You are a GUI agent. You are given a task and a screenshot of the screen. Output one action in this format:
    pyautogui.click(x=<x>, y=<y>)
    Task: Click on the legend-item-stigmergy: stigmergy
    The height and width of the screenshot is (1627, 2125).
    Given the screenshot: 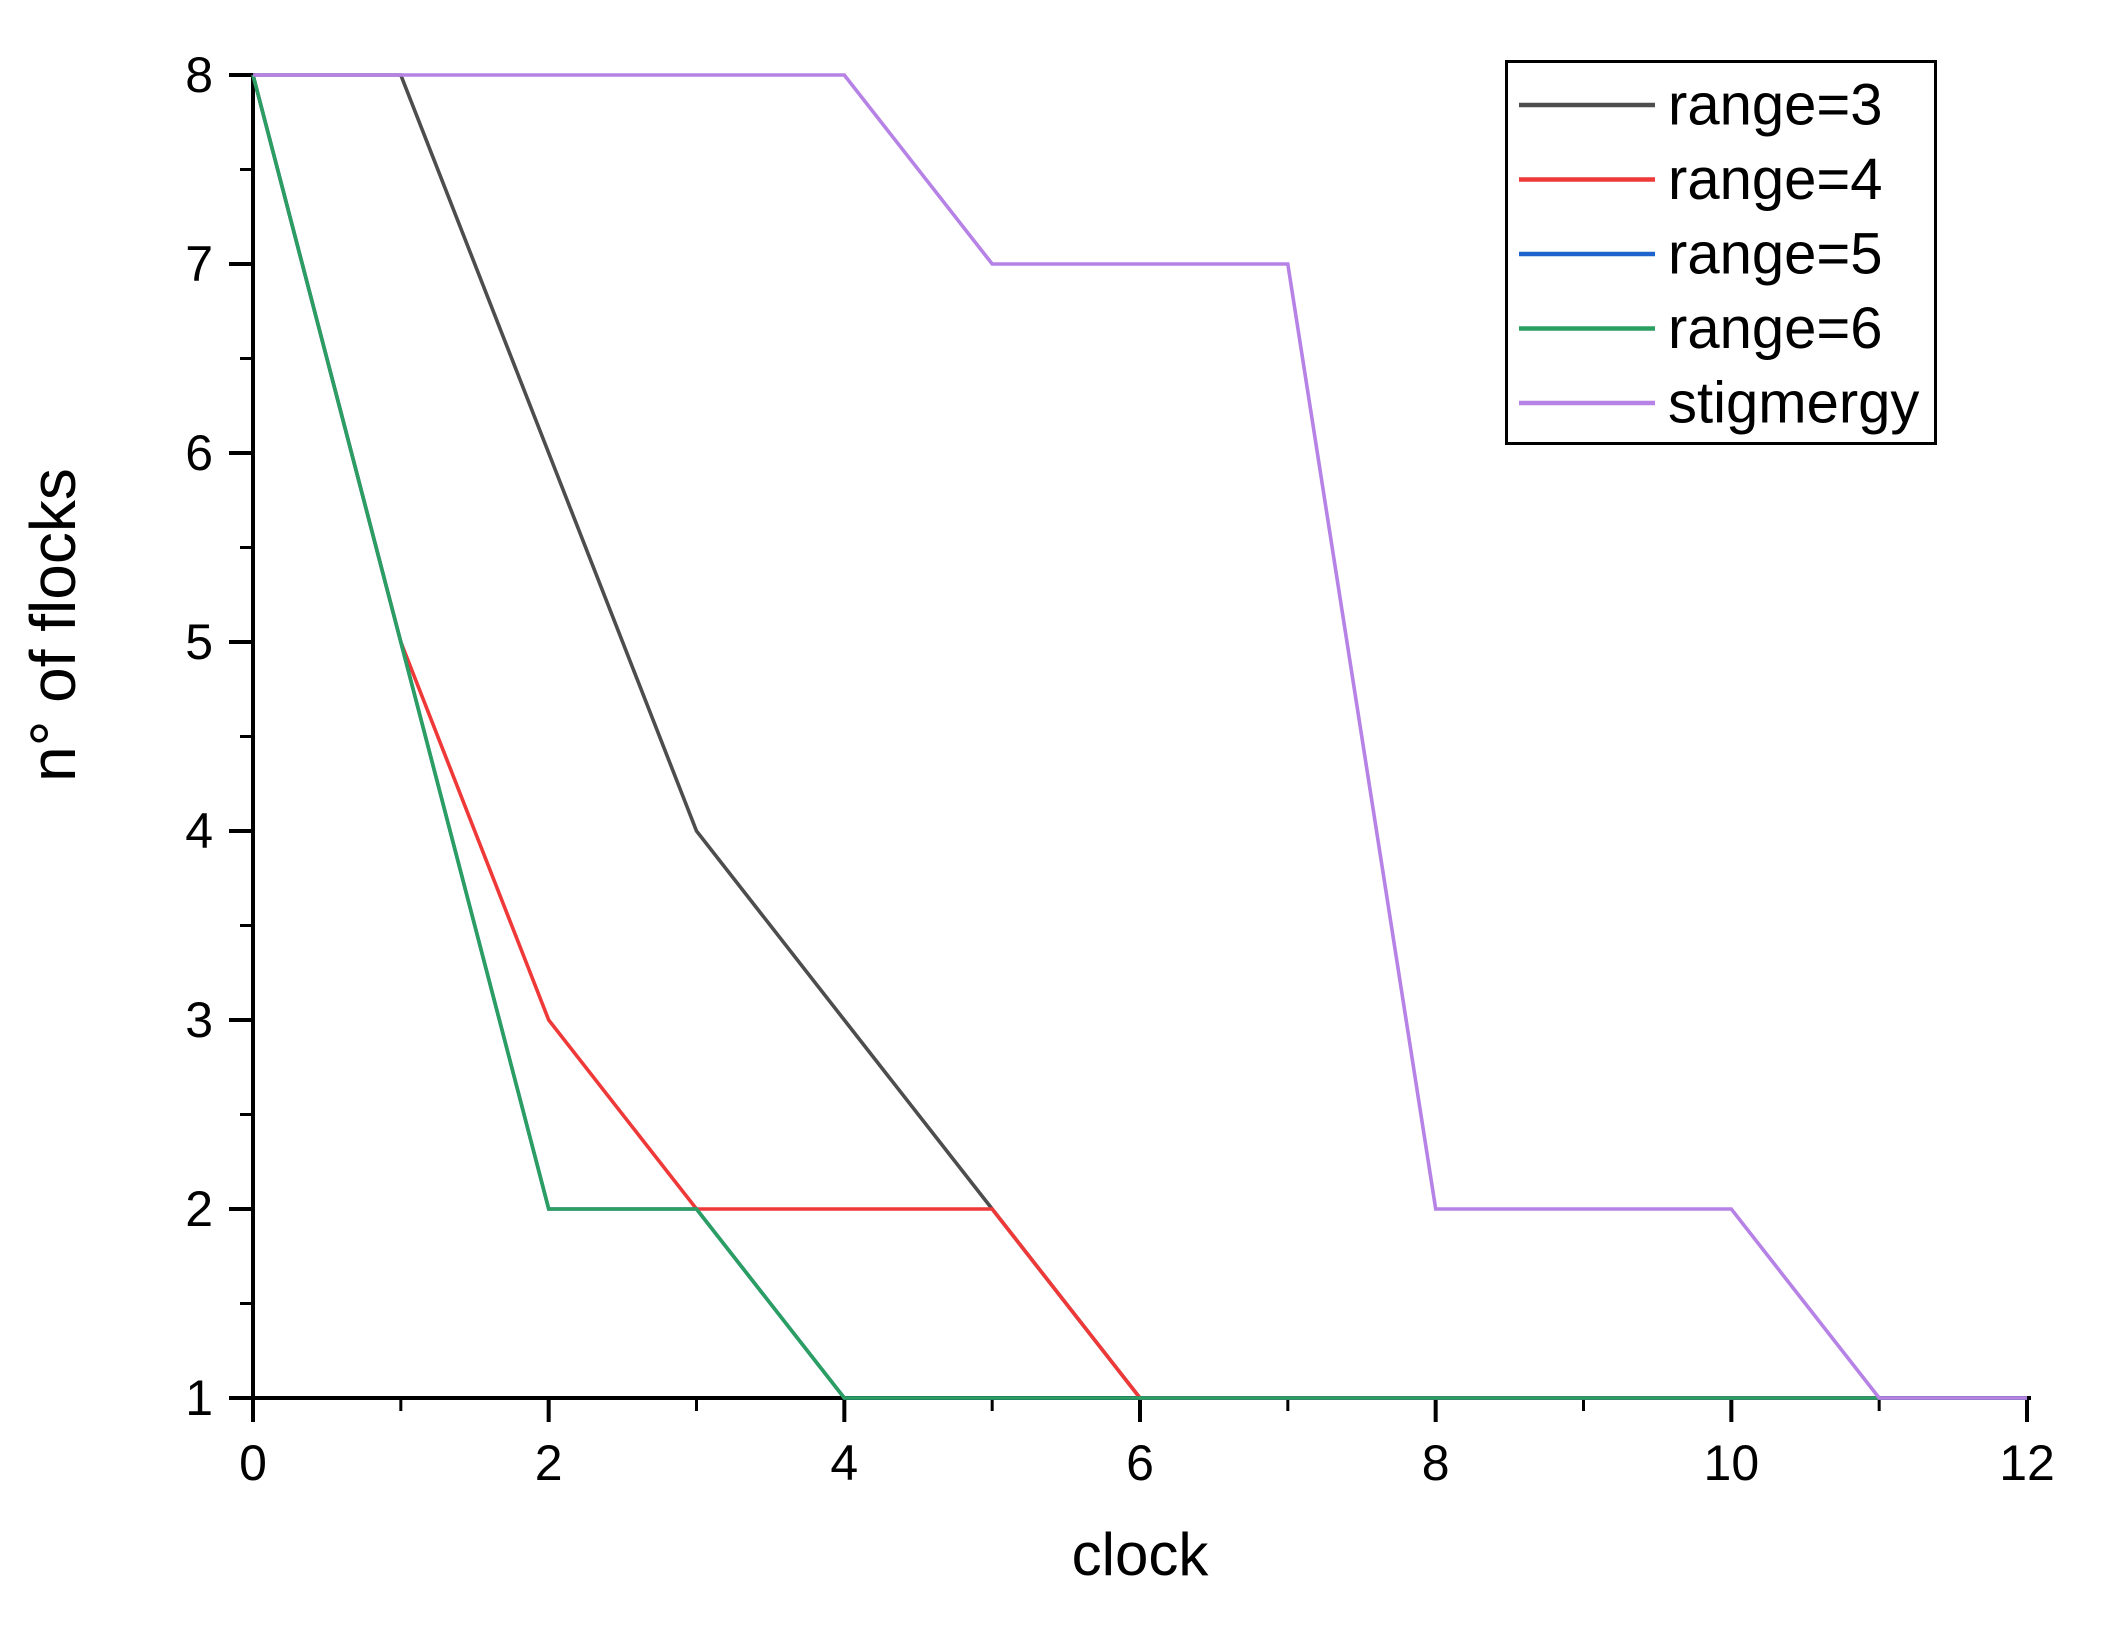 What is the action you would take?
    pyautogui.click(x=1719, y=403)
    